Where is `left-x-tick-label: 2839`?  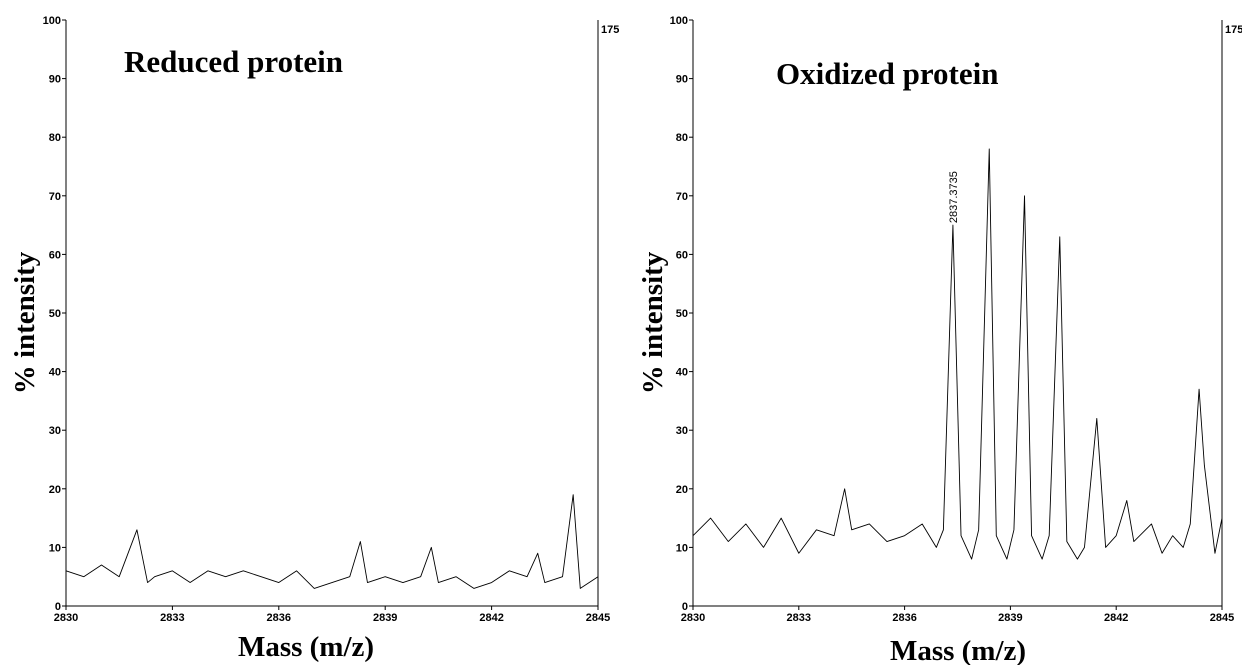
left-x-tick-label: 2839 is located at coordinates (385, 618).